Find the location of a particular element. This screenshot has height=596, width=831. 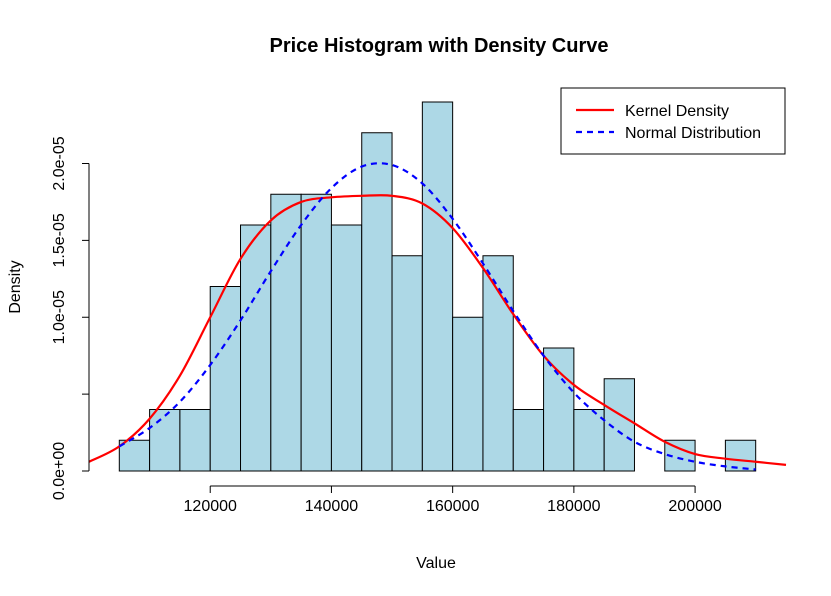

legend-box is located at coordinates (673, 121).